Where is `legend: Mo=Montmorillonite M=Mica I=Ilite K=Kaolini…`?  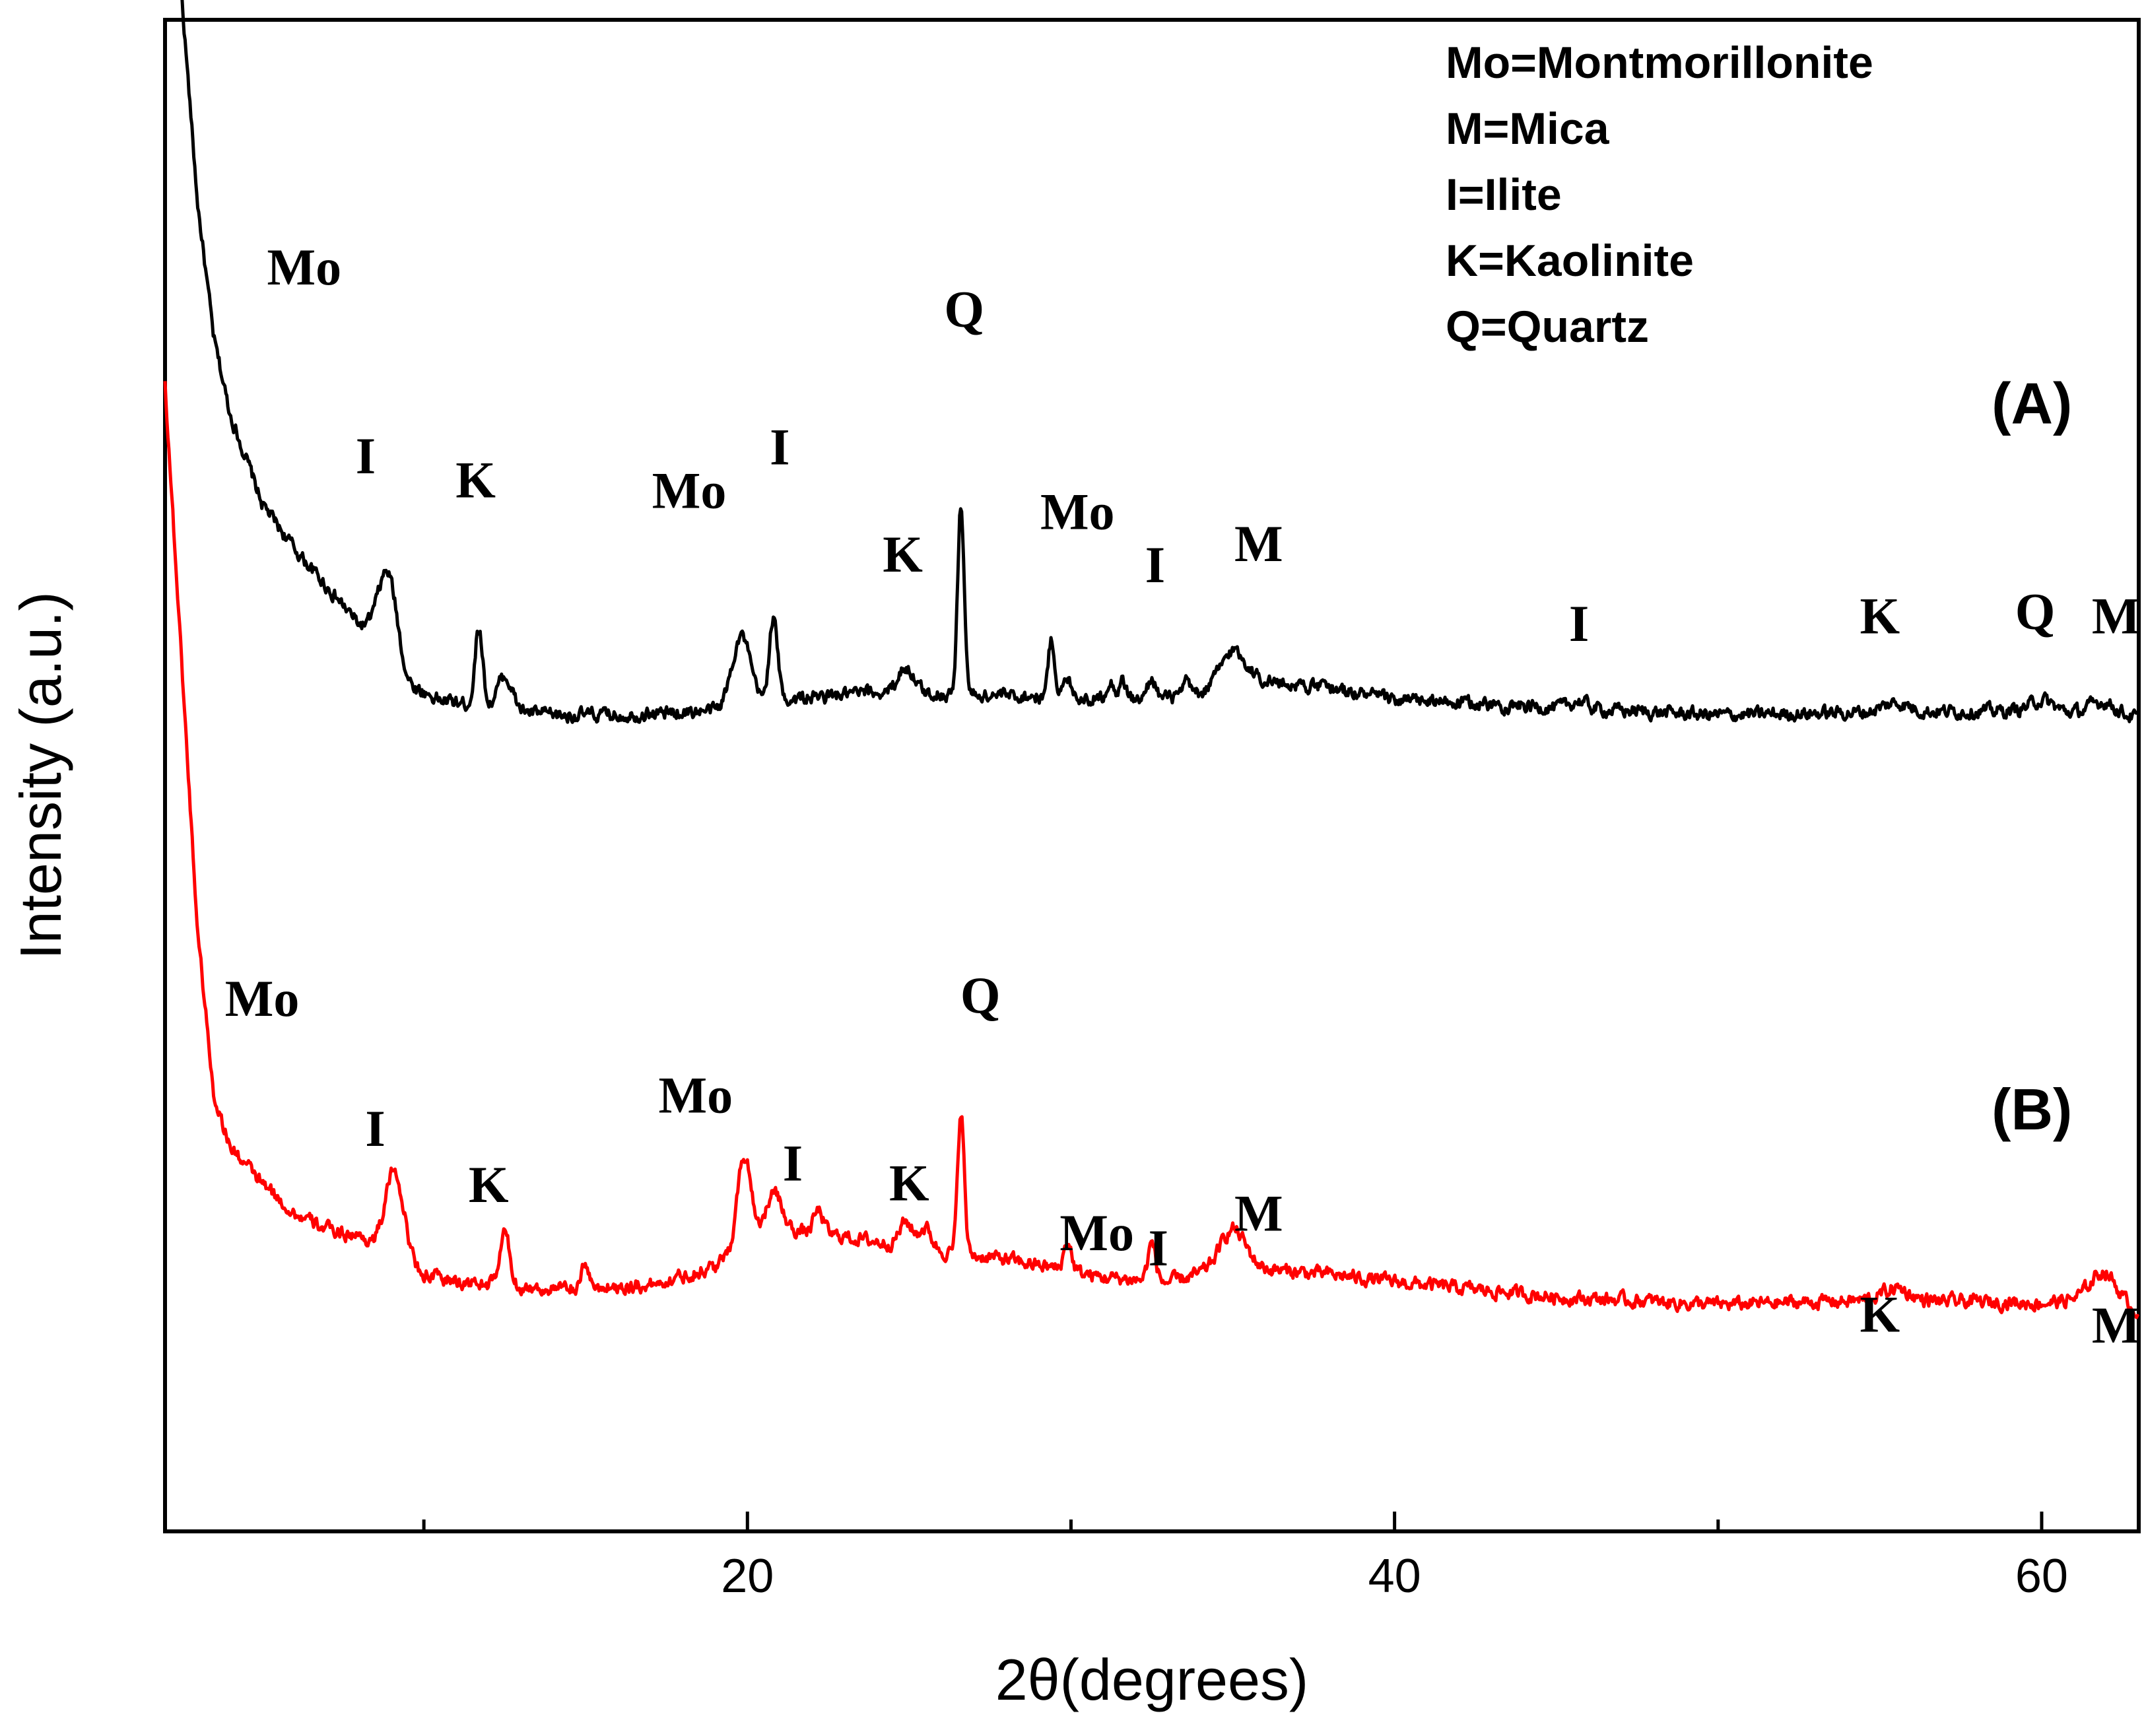 legend: Mo=Montmorillonite M=Mica I=Ilite K=Kaolini… is located at coordinates (1659, 195).